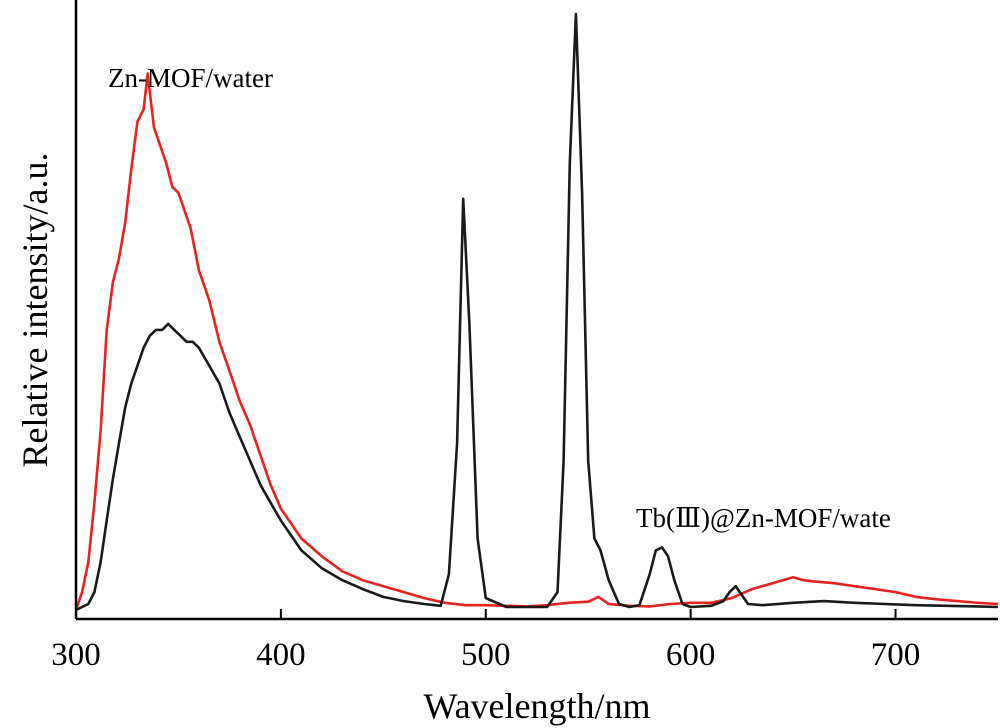 Image resolution: width=1000 pixels, height=728 pixels. Describe the element at coordinates (486, 655) in the screenshot. I see `x-tick-label: 500` at that location.